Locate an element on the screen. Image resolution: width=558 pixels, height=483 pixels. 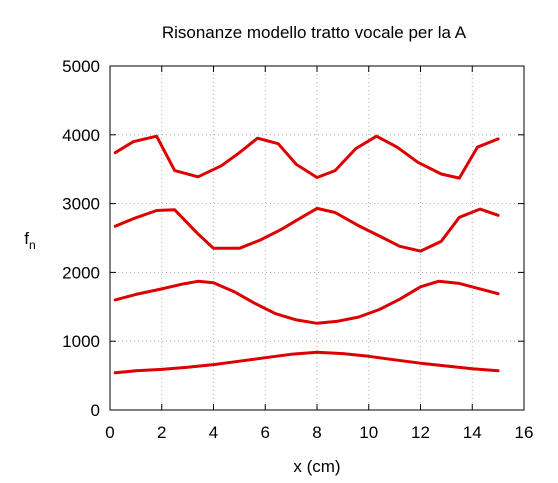
y-tick-label: 0 is located at coordinates (95, 410).